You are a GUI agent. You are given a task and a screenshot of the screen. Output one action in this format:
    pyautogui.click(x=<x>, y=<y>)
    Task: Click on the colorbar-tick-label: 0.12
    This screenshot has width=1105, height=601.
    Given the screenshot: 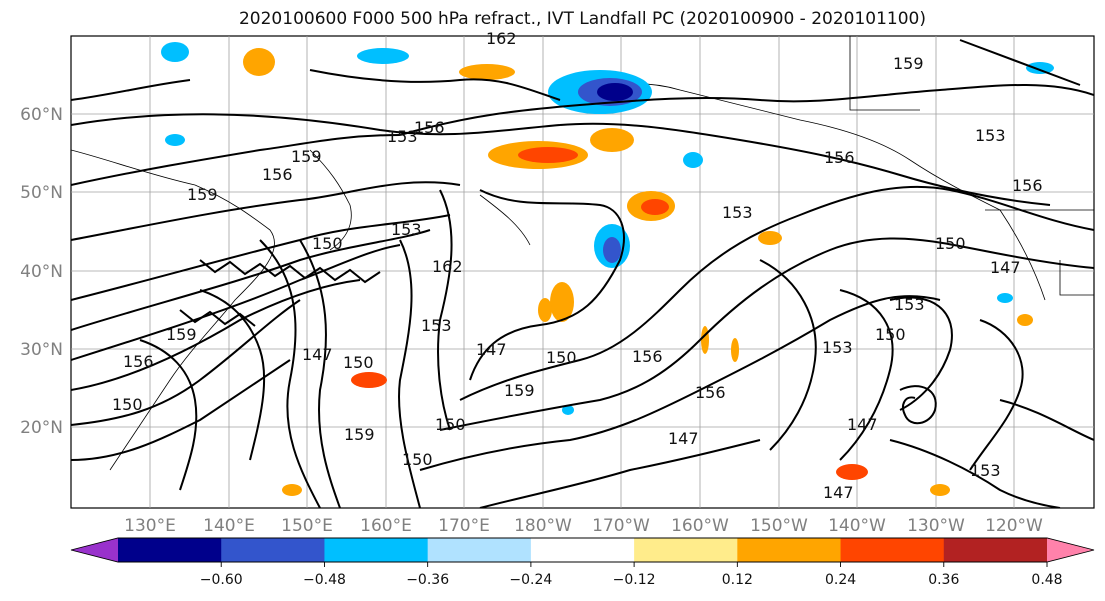 What is the action you would take?
    pyautogui.click(x=737, y=580)
    